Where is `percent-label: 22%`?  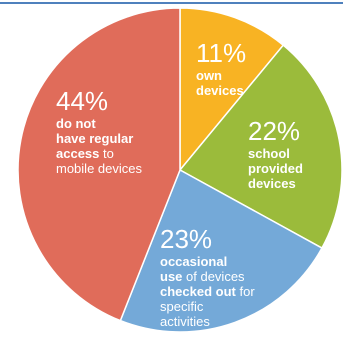
percent-label: 22% is located at coordinates (274, 131).